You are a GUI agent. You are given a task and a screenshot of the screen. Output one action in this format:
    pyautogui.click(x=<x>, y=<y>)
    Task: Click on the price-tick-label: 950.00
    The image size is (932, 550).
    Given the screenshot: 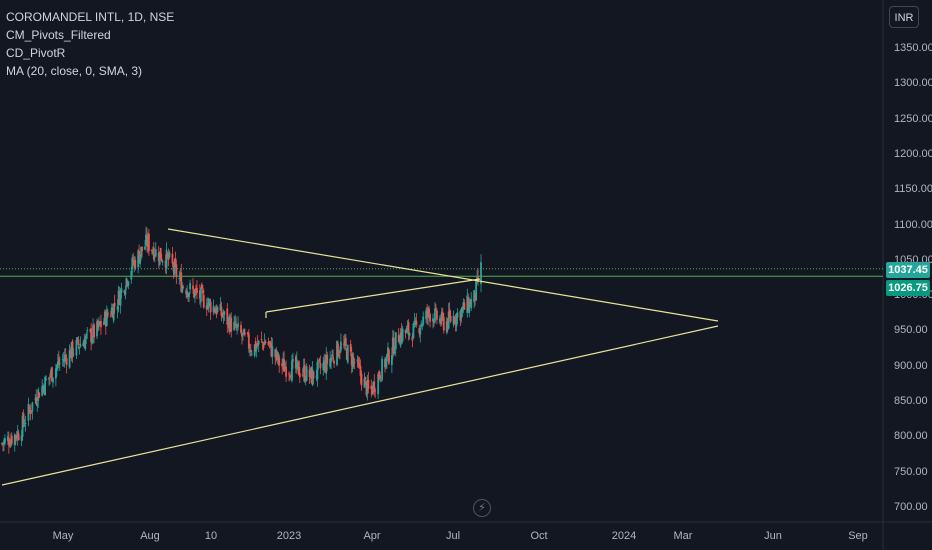 What is the action you would take?
    pyautogui.click(x=911, y=330)
    